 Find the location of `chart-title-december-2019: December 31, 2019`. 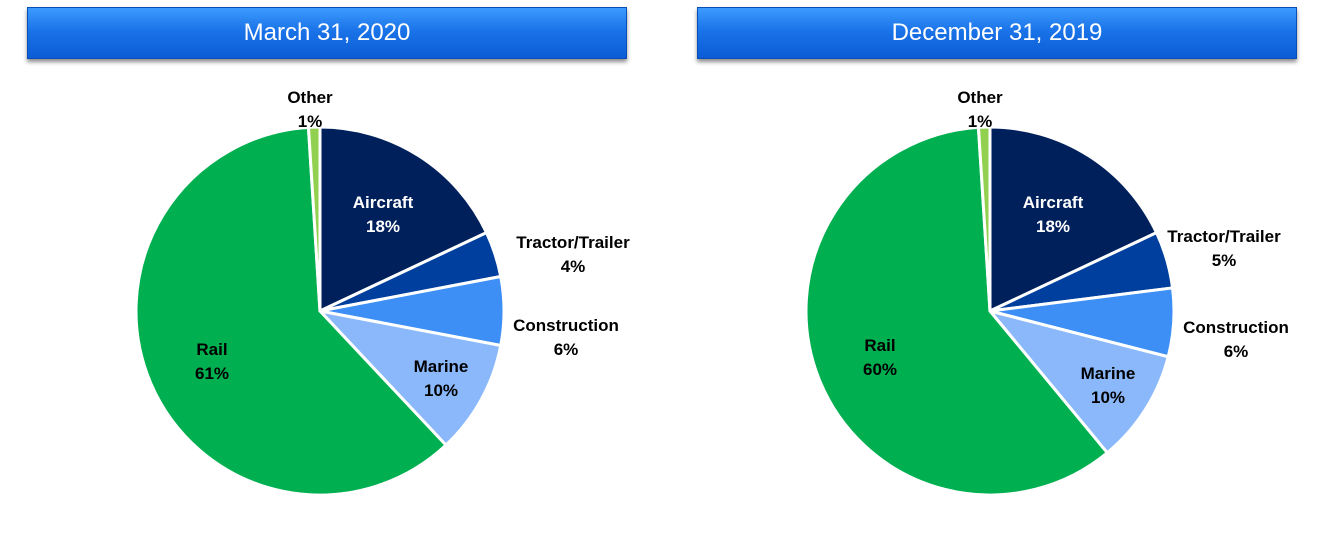

chart-title-december-2019: December 31, 2019 is located at coordinates (997, 33).